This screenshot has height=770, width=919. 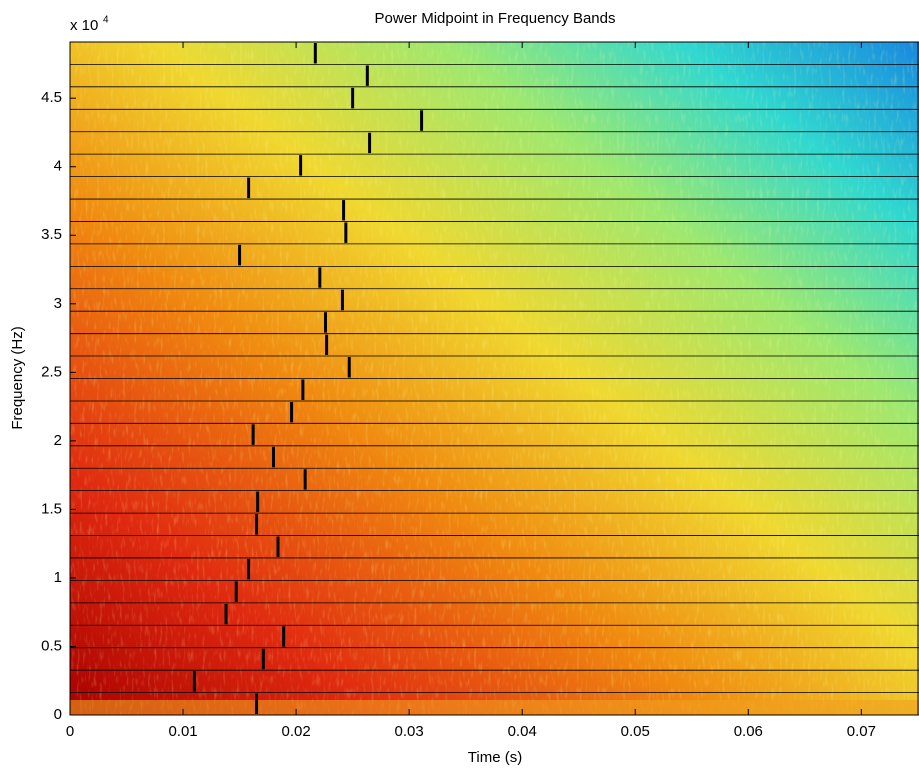 What do you see at coordinates (495, 18) in the screenshot?
I see `chart-title: Power Midpoint in Frequency Bands` at bounding box center [495, 18].